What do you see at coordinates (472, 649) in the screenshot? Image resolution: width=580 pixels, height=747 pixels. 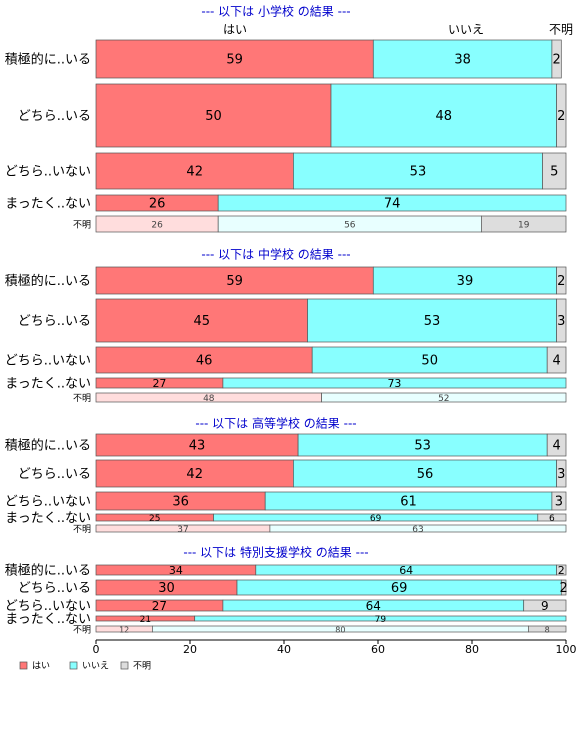 I see `x-tick-label: 80` at bounding box center [472, 649].